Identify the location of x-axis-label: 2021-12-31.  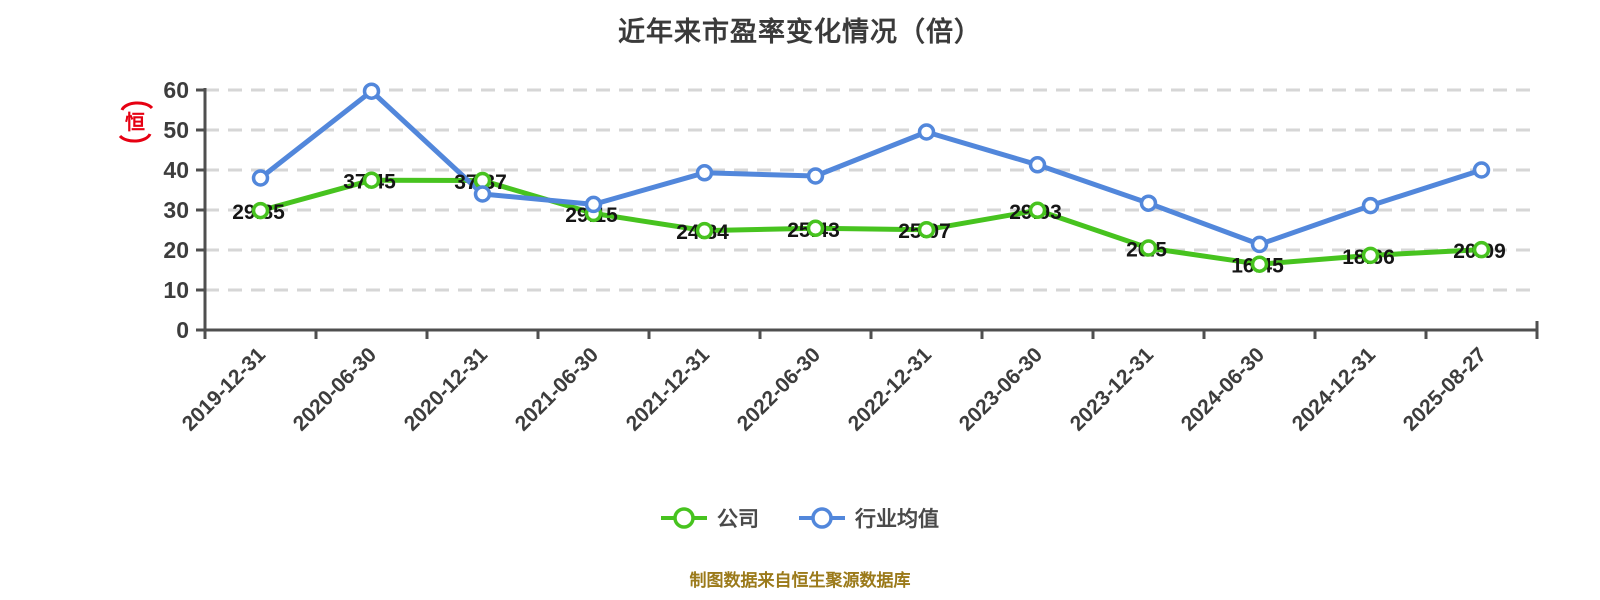
(668, 389).